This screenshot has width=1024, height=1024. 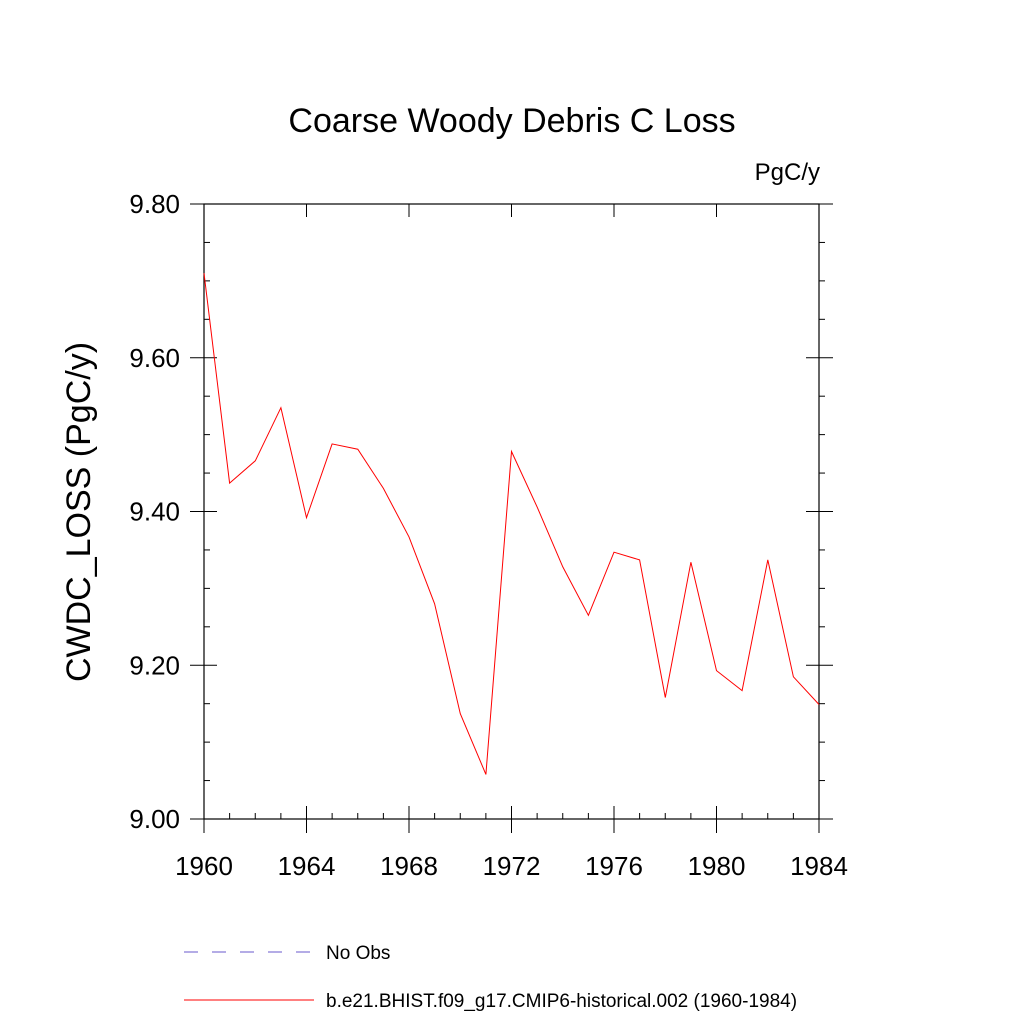 I want to click on x-tick-label: 1968, so click(x=409, y=866).